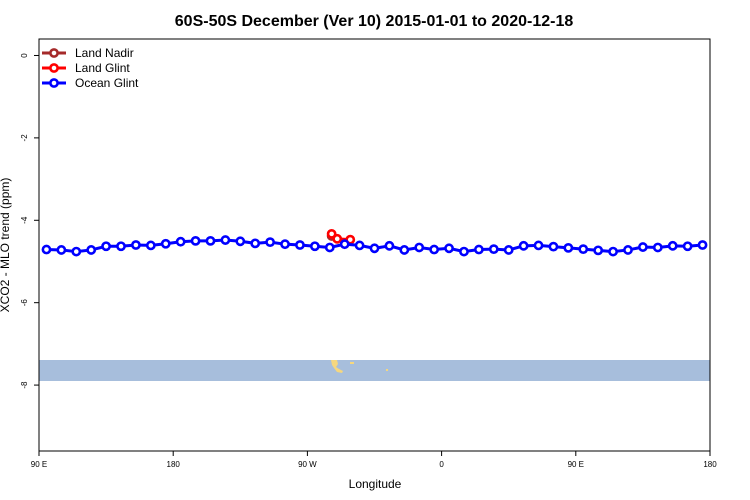 This screenshot has width=750, height=500. I want to click on x-axis-label: Longitude, so click(375, 484).